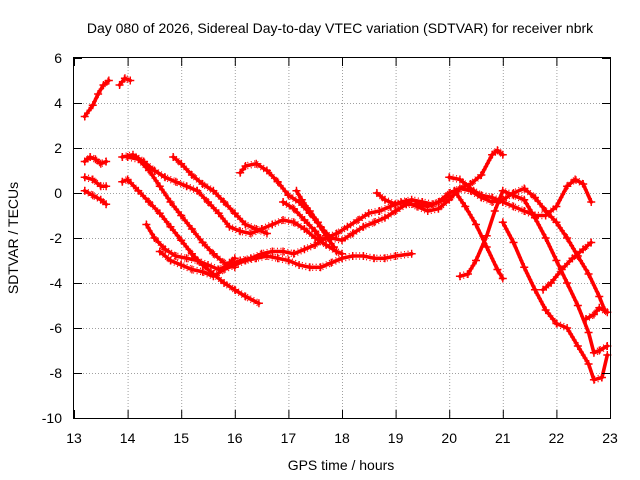 This screenshot has width=640, height=480. Describe the element at coordinates (596, 313) in the screenshot. I see `series-s22` at that location.